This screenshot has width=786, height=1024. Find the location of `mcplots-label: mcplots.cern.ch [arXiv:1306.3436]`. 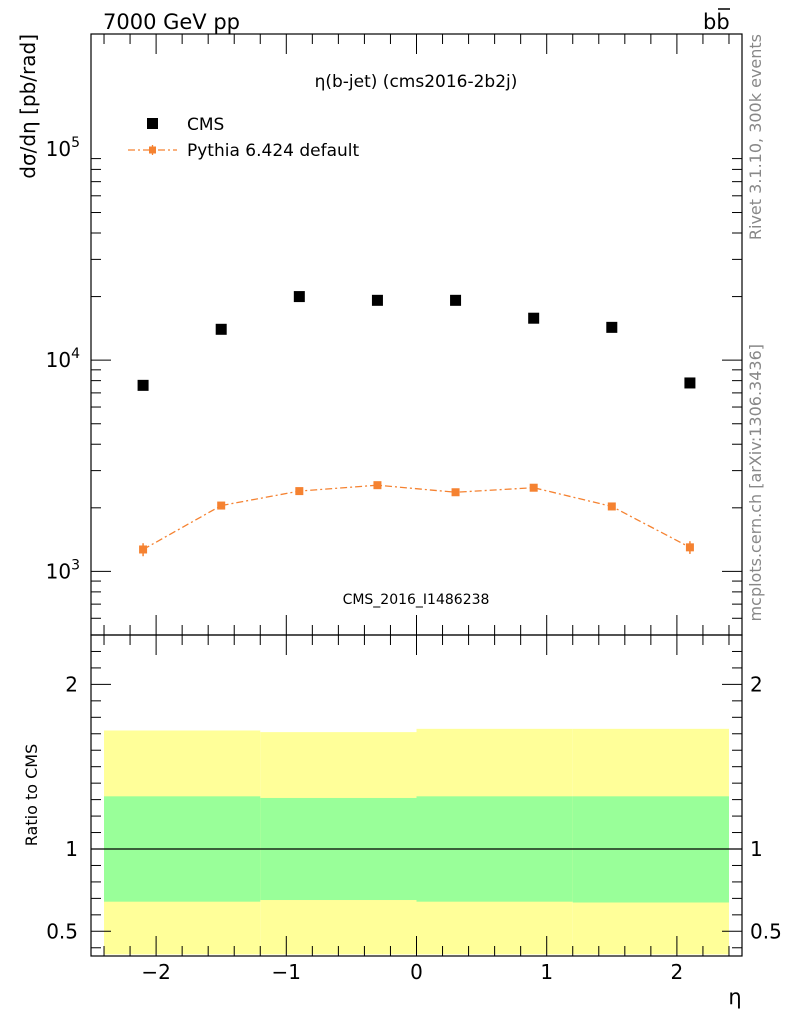

mcplots-label: mcplots.cern.ch [arXiv:1306.3436] is located at coordinates (755, 482).